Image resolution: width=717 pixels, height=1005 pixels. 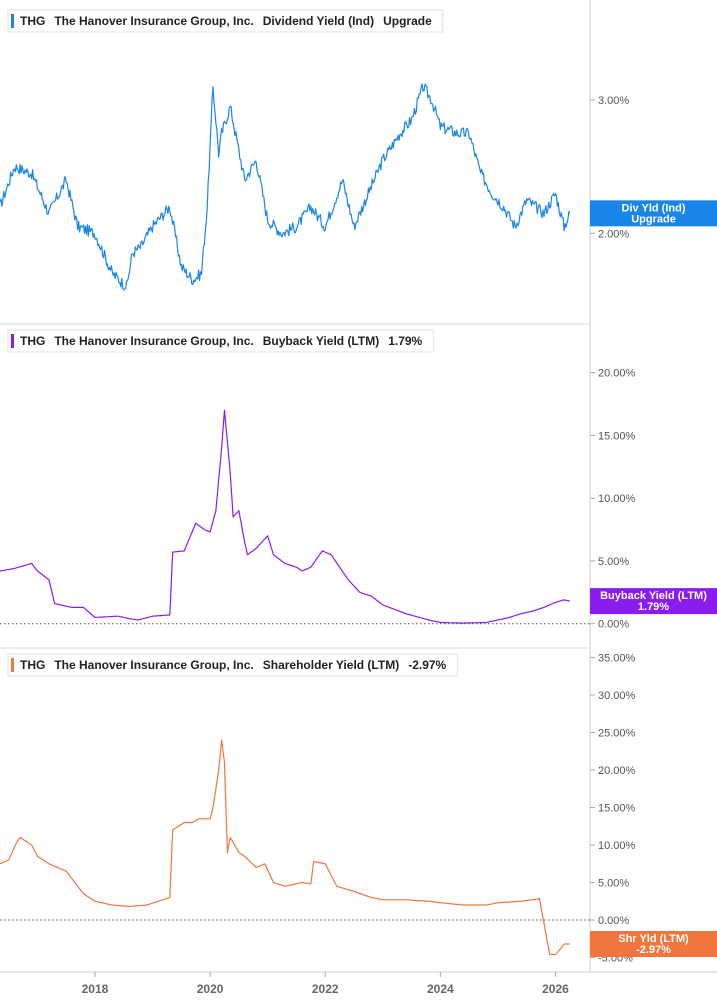 I want to click on value-flag-label: Buyback Yield (LTM), so click(x=653, y=596).